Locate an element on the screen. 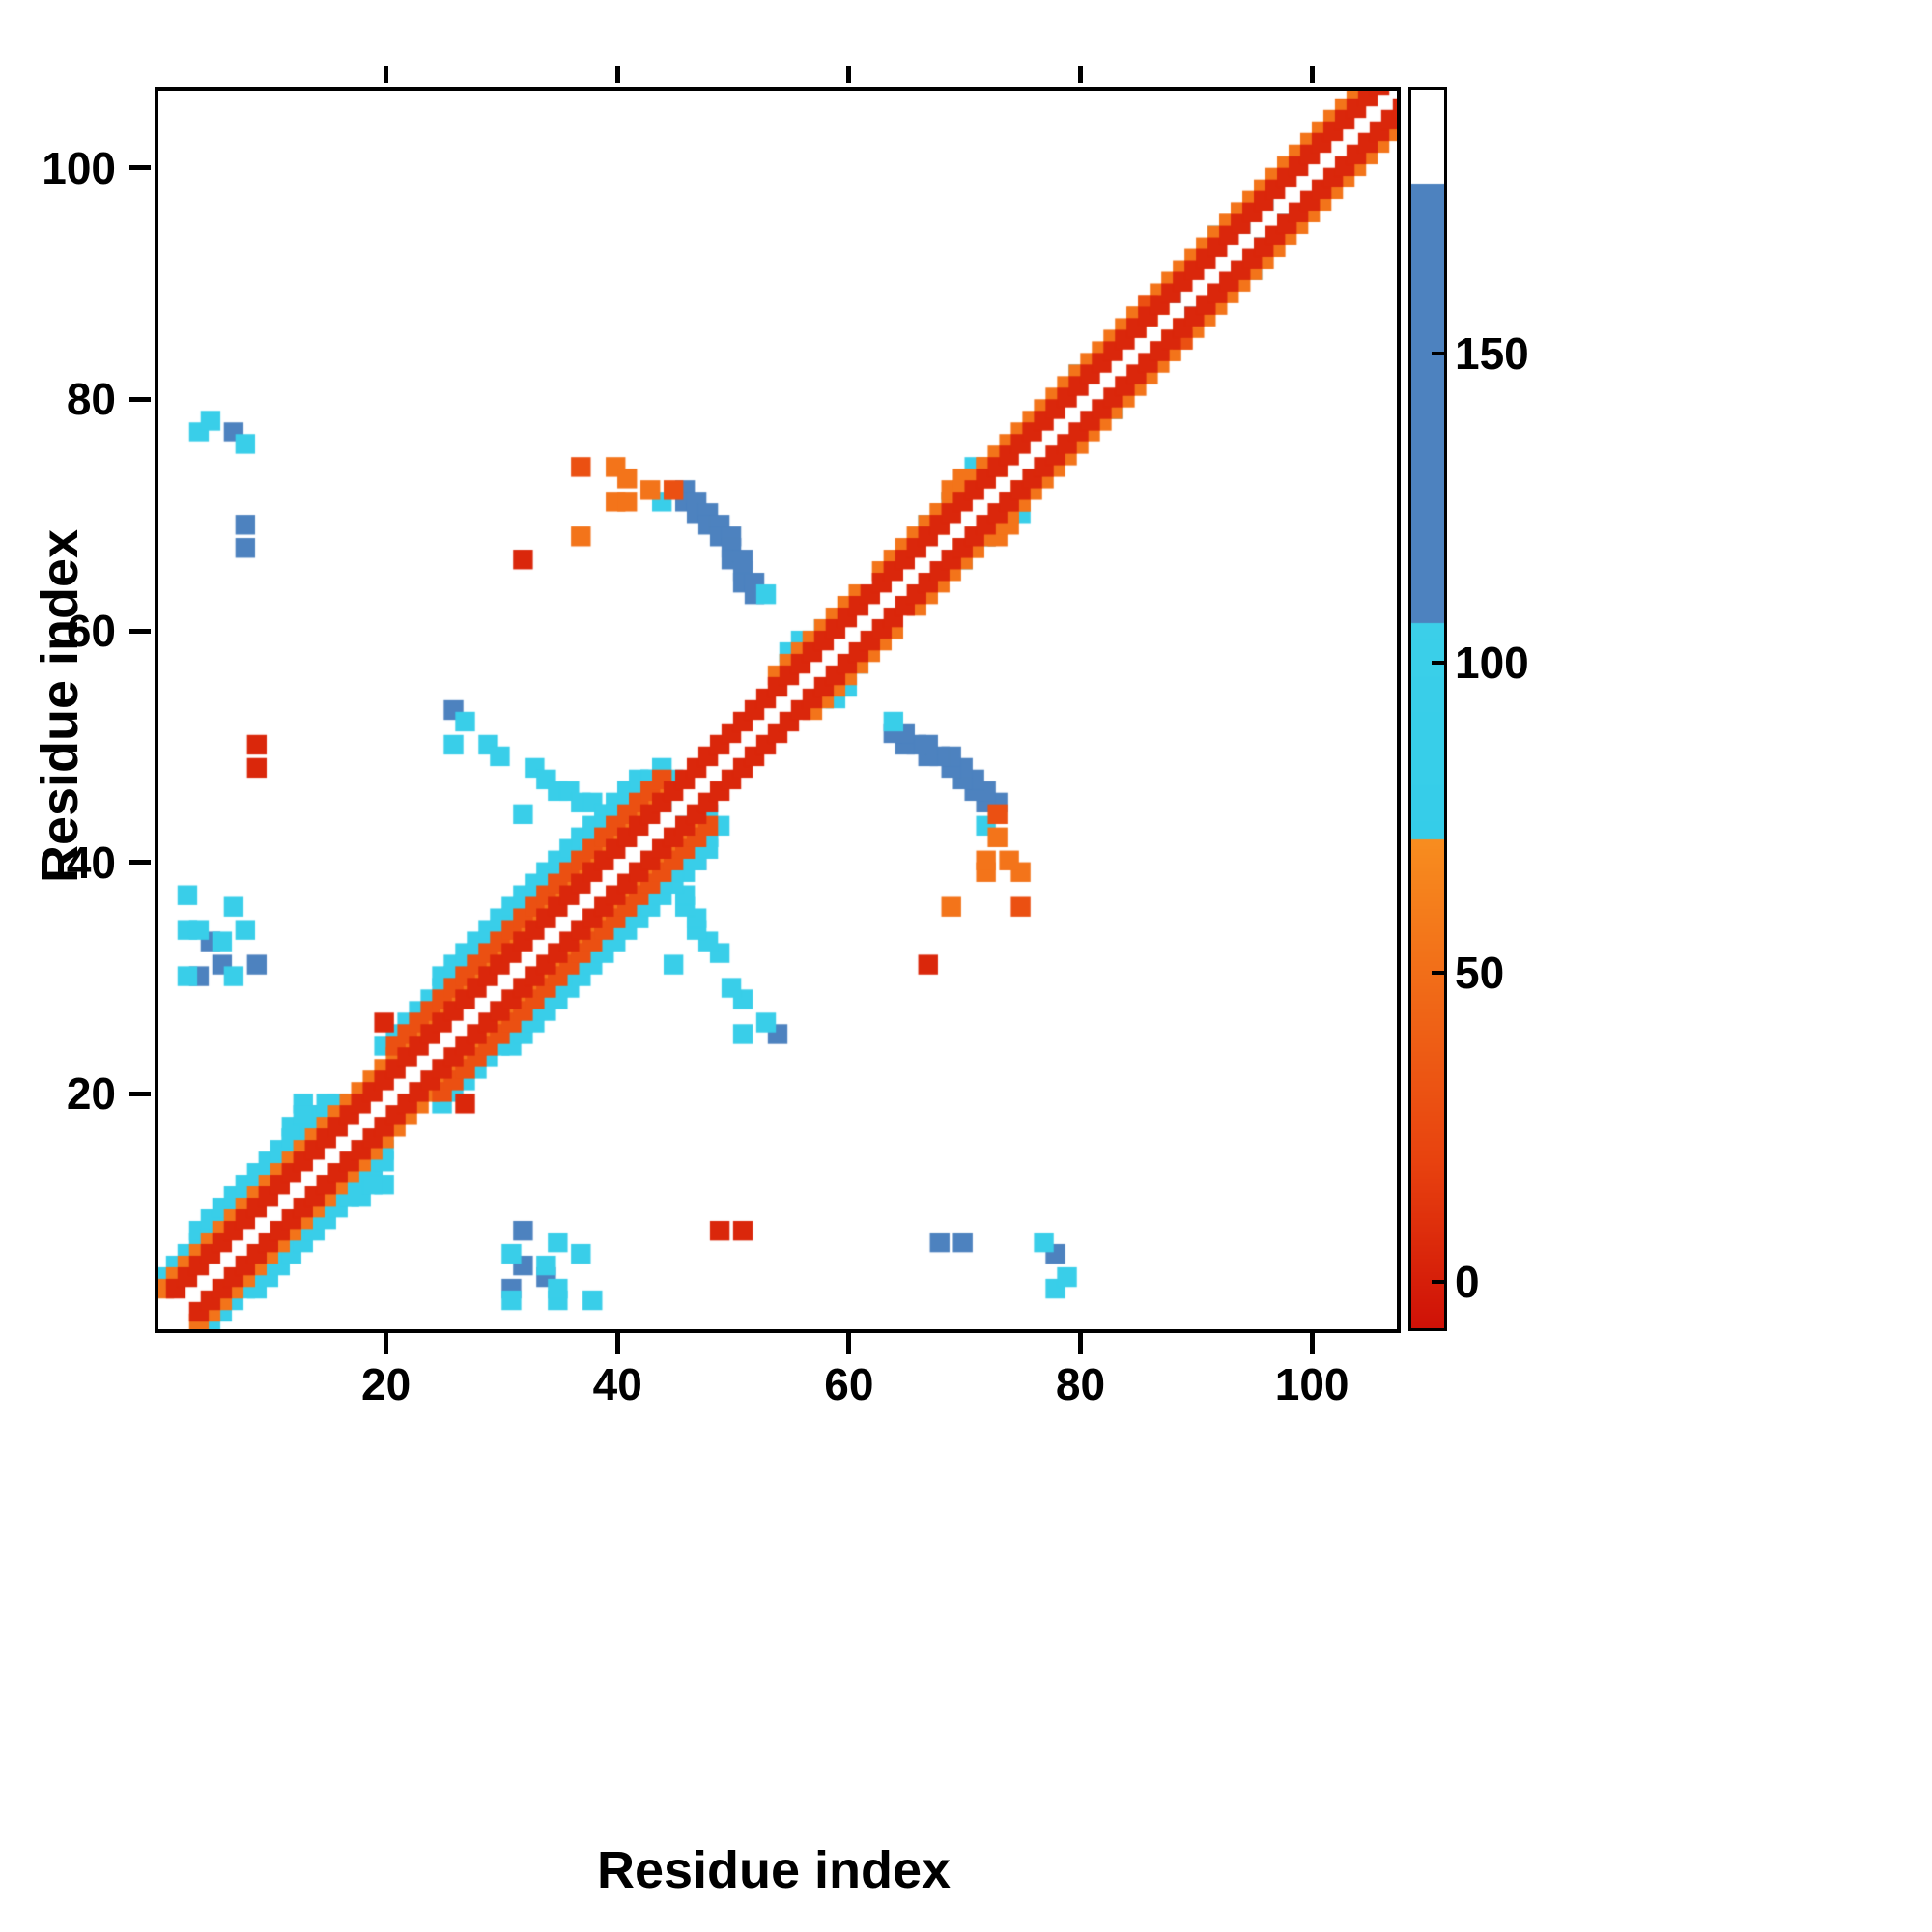 The width and height of the screenshot is (1932, 1932). colorbar-canvas is located at coordinates (1427, 709).